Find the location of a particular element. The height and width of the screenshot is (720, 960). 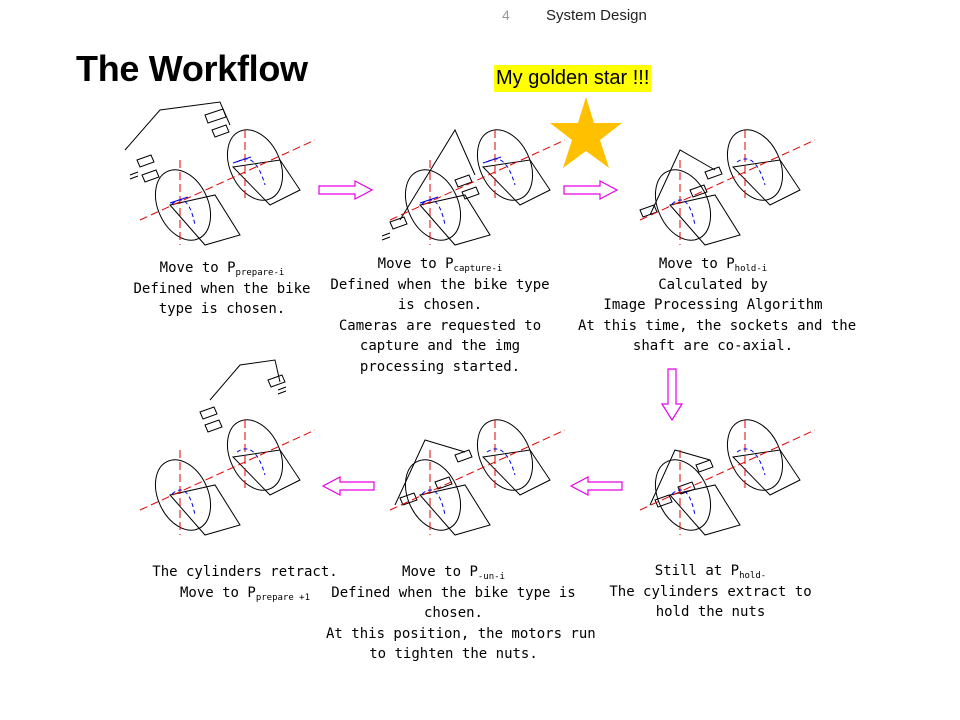

slide-title: The Workflow is located at coordinates (192, 68).